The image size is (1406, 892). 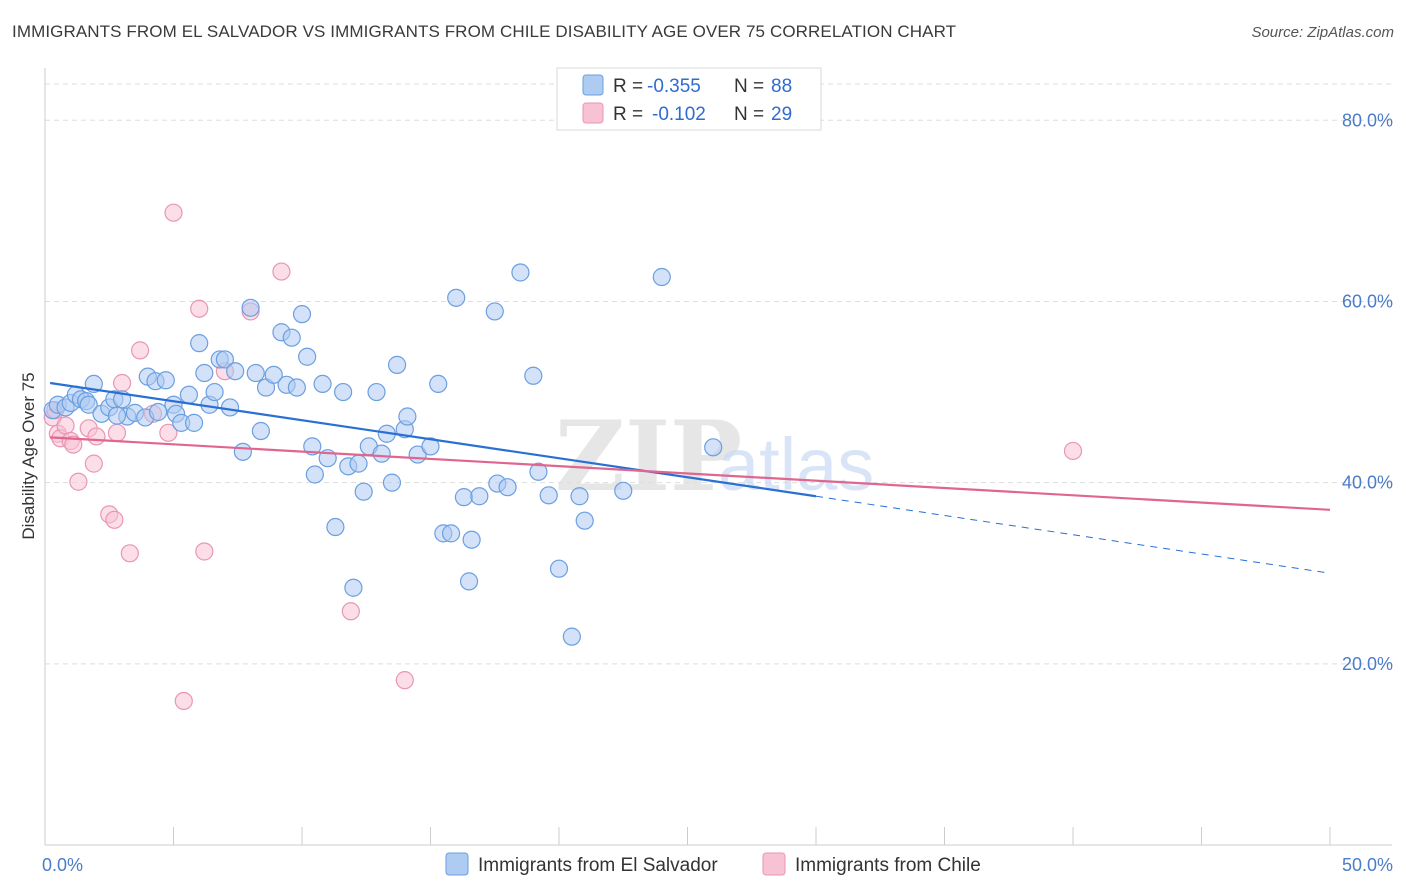 What do you see at coordinates (1073, 534) in the screenshot?
I see `trend-extension-el-salvador` at bounding box center [1073, 534].